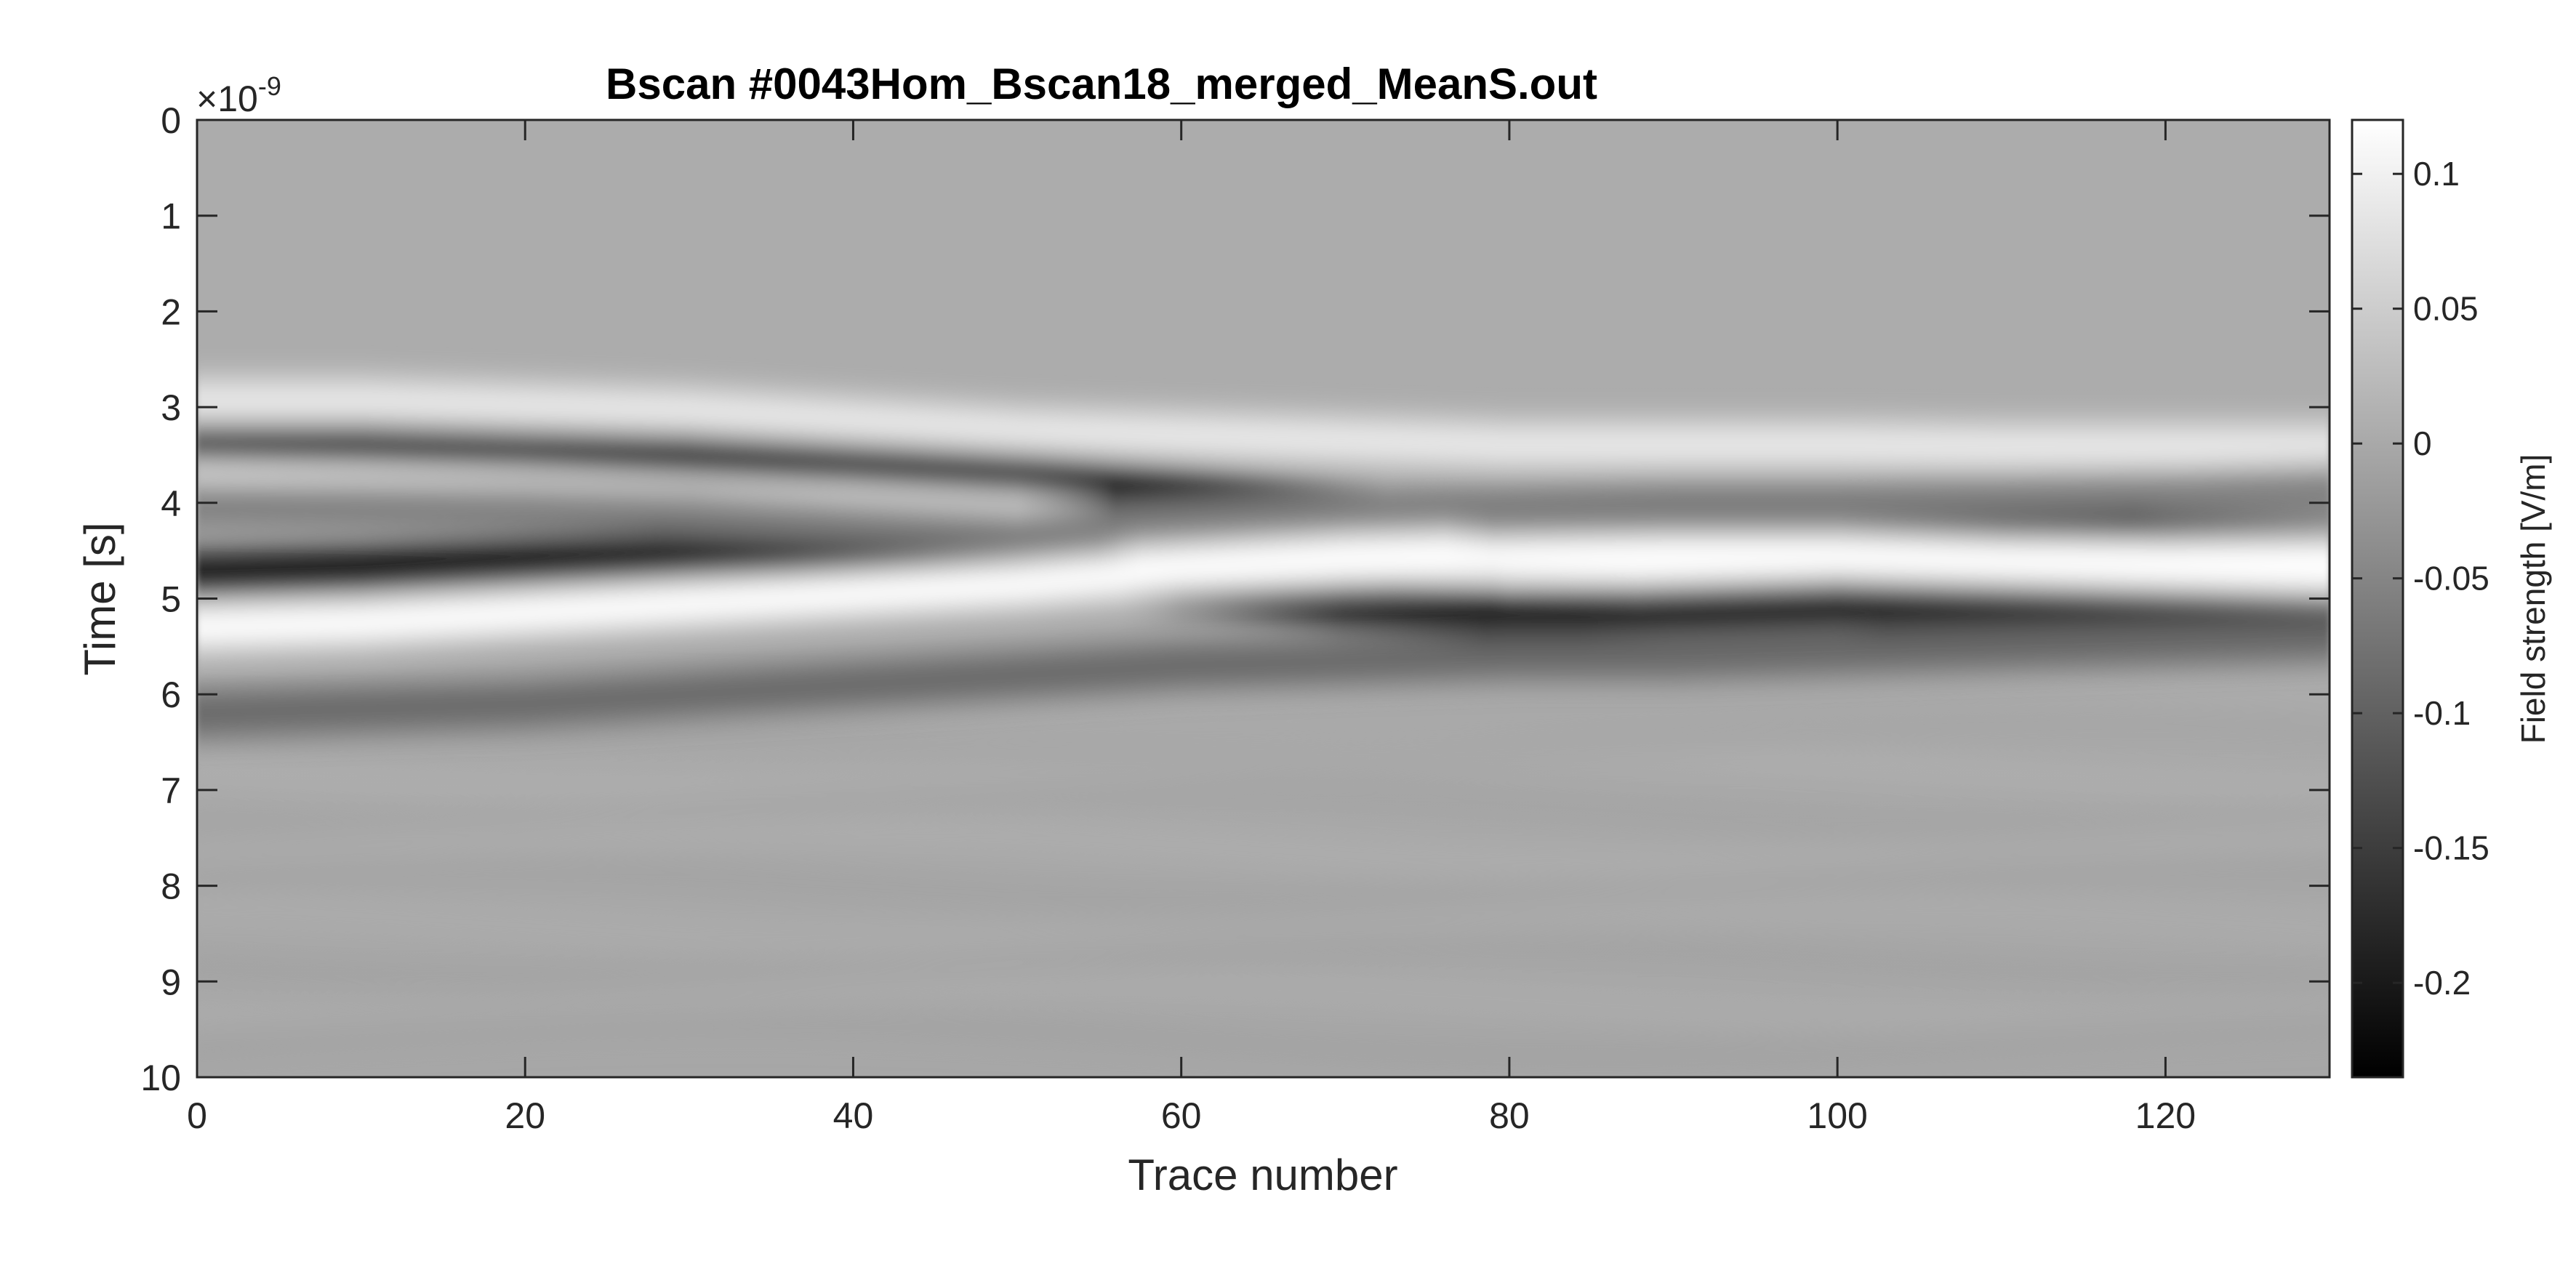  Describe the element at coordinates (2377, 598) in the screenshot. I see `colorbar-gradient` at that location.